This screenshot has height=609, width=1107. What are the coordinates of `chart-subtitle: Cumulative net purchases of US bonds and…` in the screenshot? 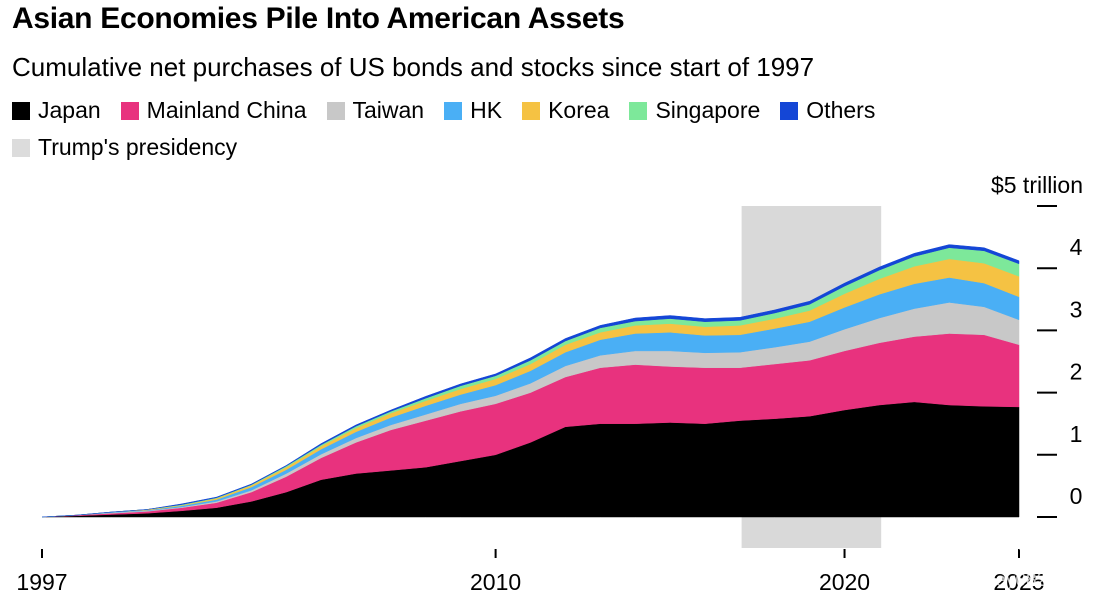 It's located at (413, 67).